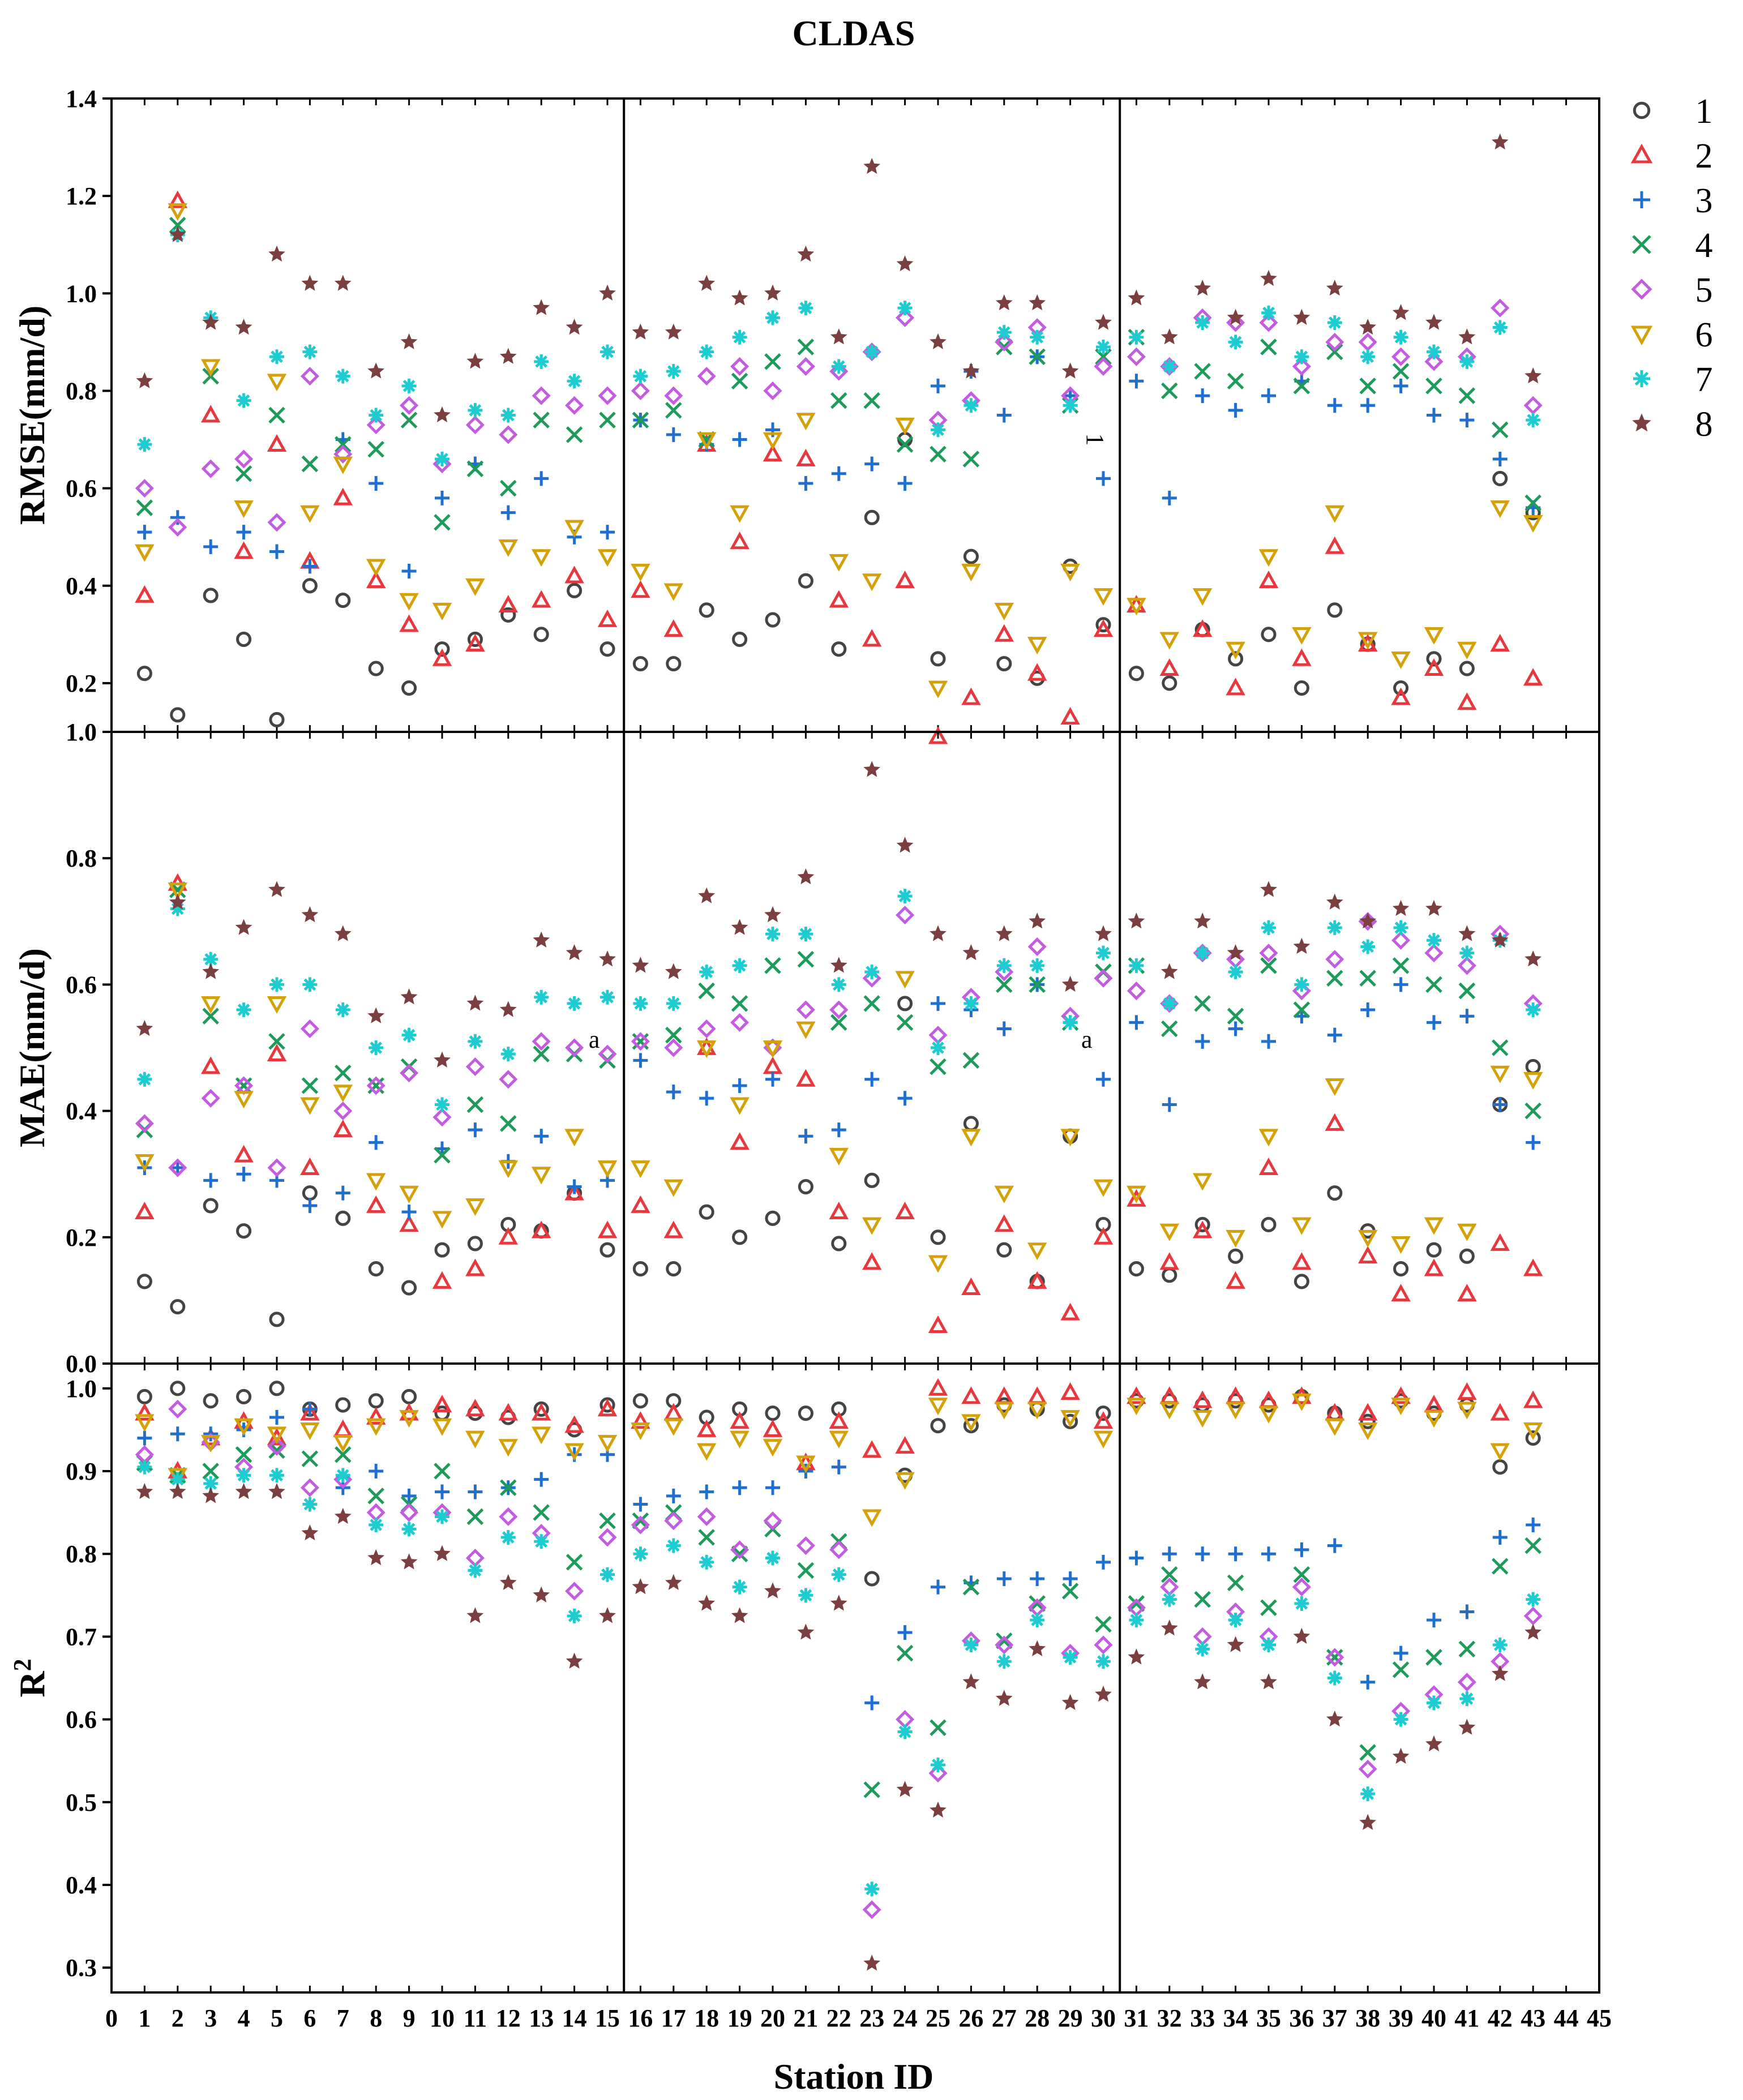  I want to click on legend-entry-3: 3, so click(1673, 201).